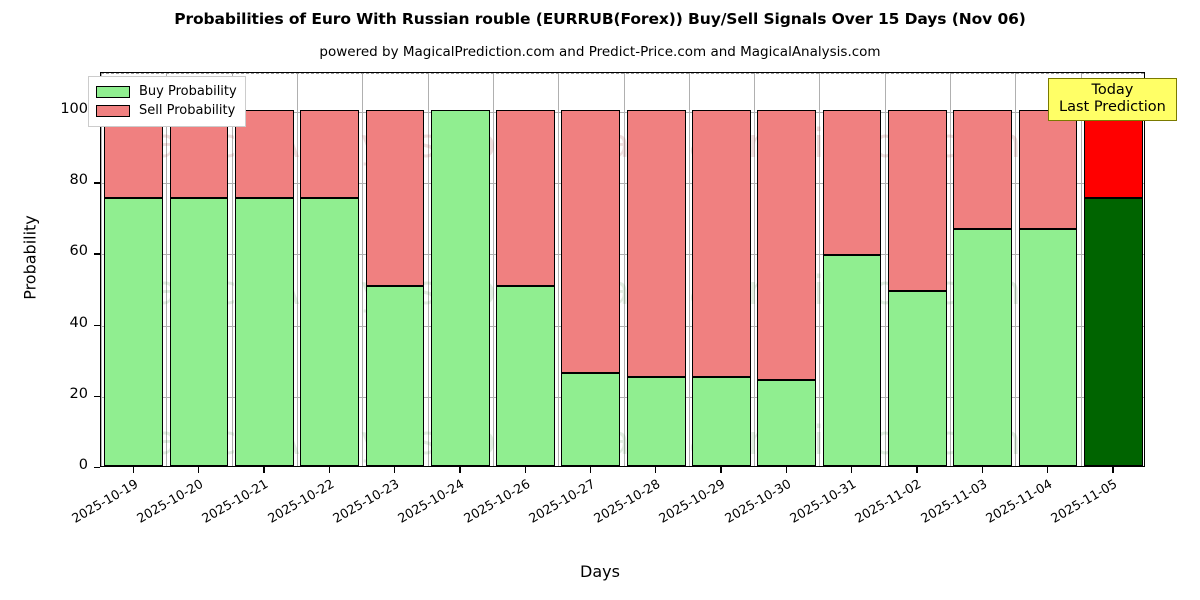  I want to click on y-axis-tick-label: 80, so click(78, 180).